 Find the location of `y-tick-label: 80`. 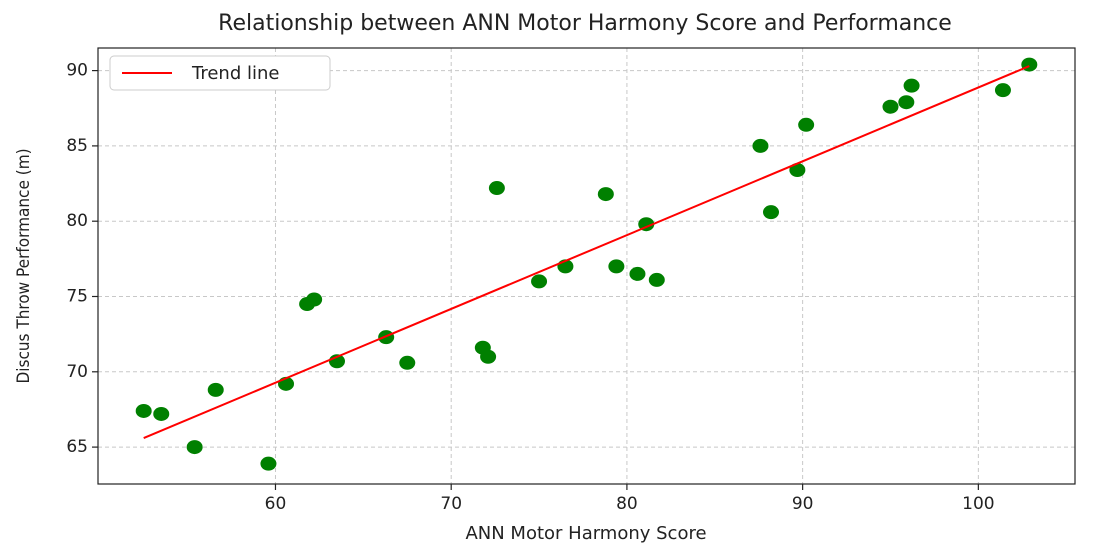

y-tick-label: 80 is located at coordinates (77, 221).